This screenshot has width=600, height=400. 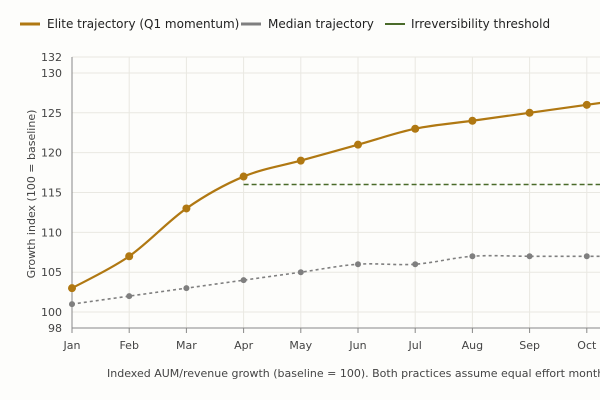 I want to click on y-tick-label: 132, so click(x=51, y=57).